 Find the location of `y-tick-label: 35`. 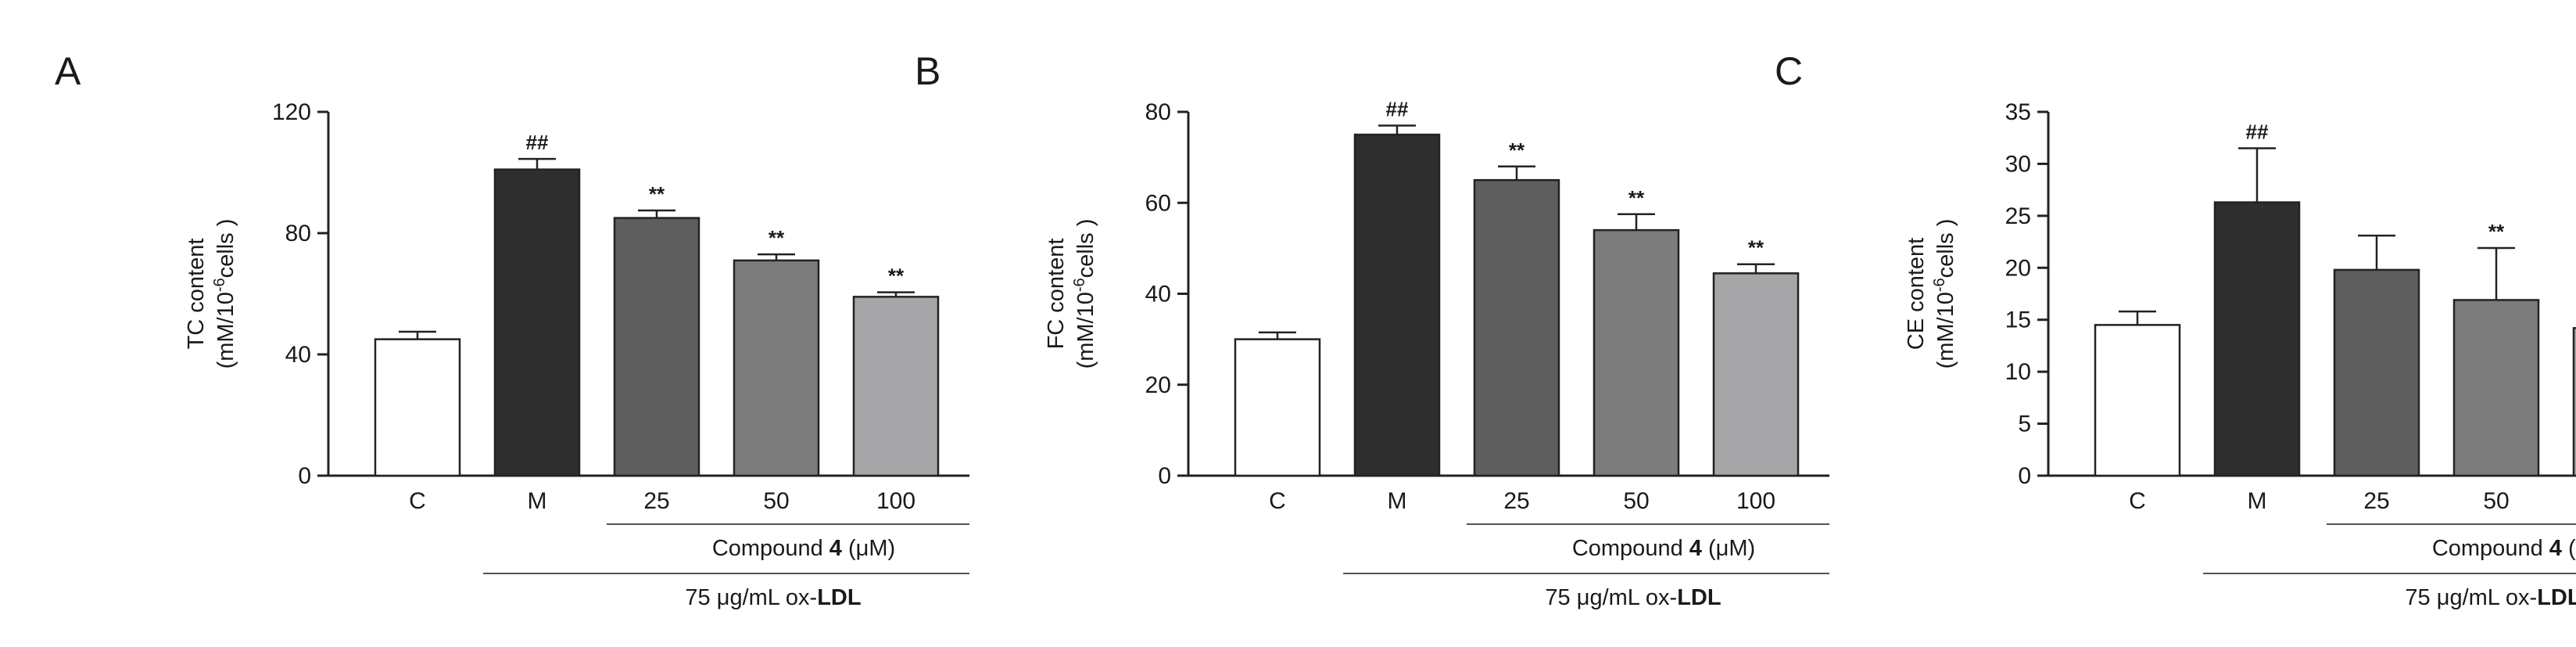

y-tick-label: 35 is located at coordinates (2018, 112).